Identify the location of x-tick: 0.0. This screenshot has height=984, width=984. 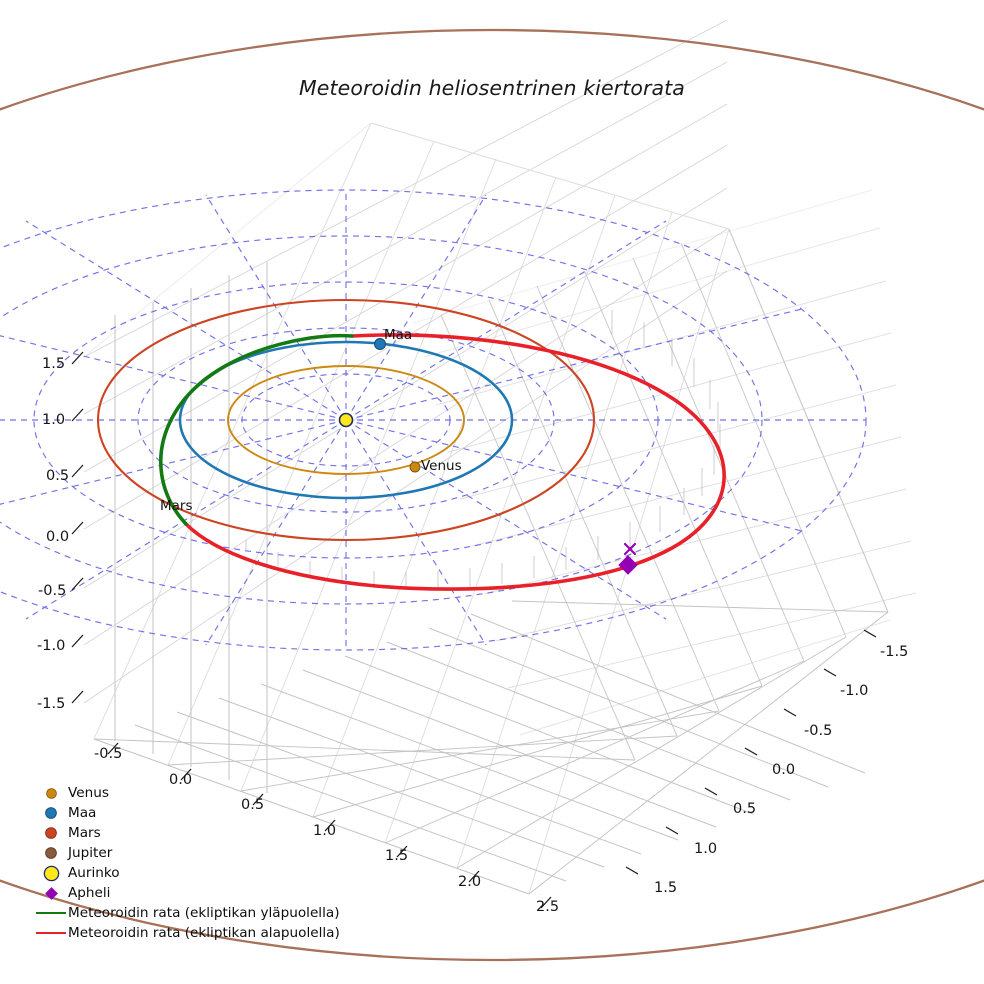
(181, 780).